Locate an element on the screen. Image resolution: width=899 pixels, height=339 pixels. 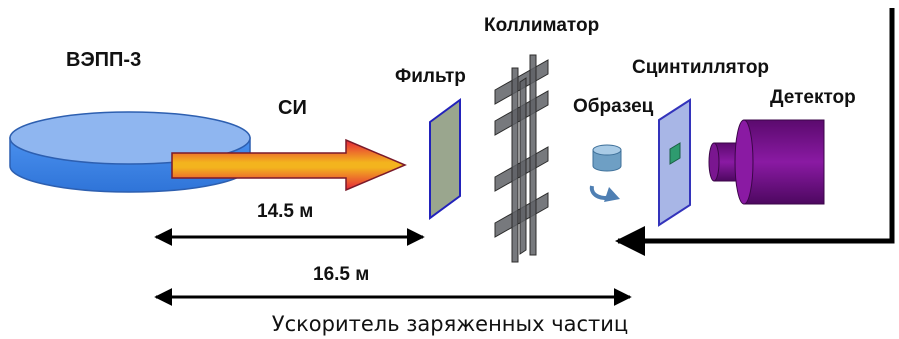
beam-arrow is located at coordinates (289, 165).